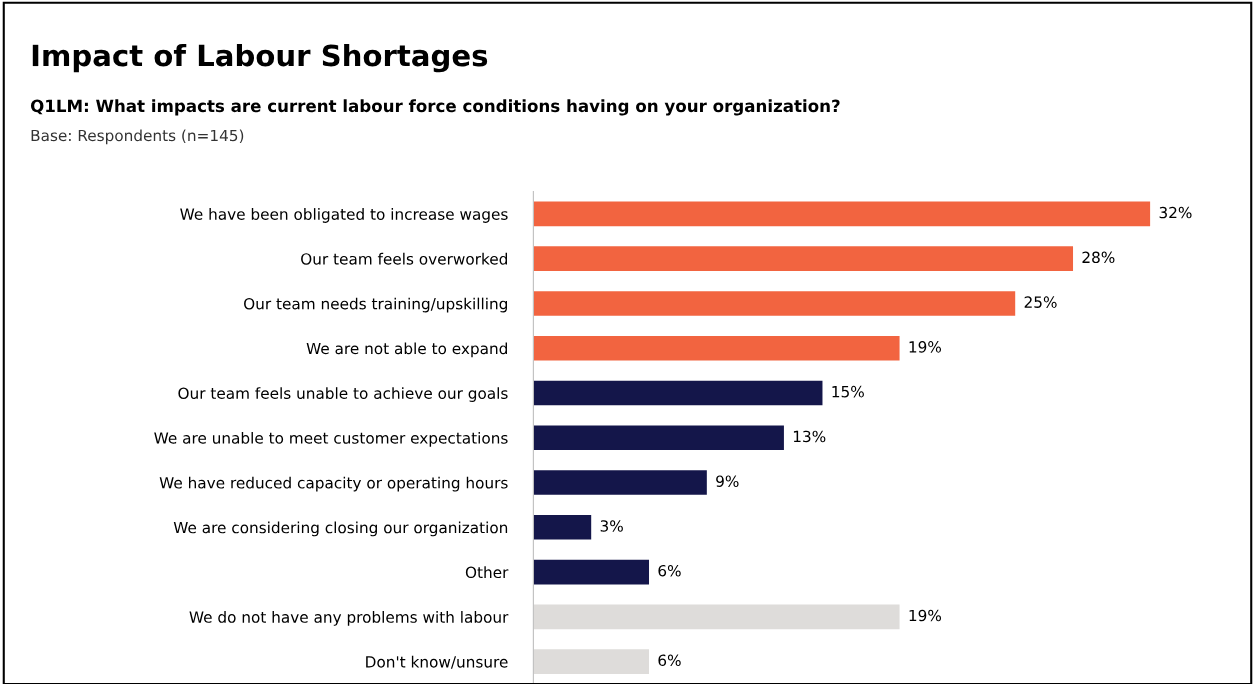 Image resolution: width=1255 pixels, height=684 pixels. Describe the element at coordinates (137, 137) in the screenshot. I see `text: Base: Respondents (n=145)` at that location.